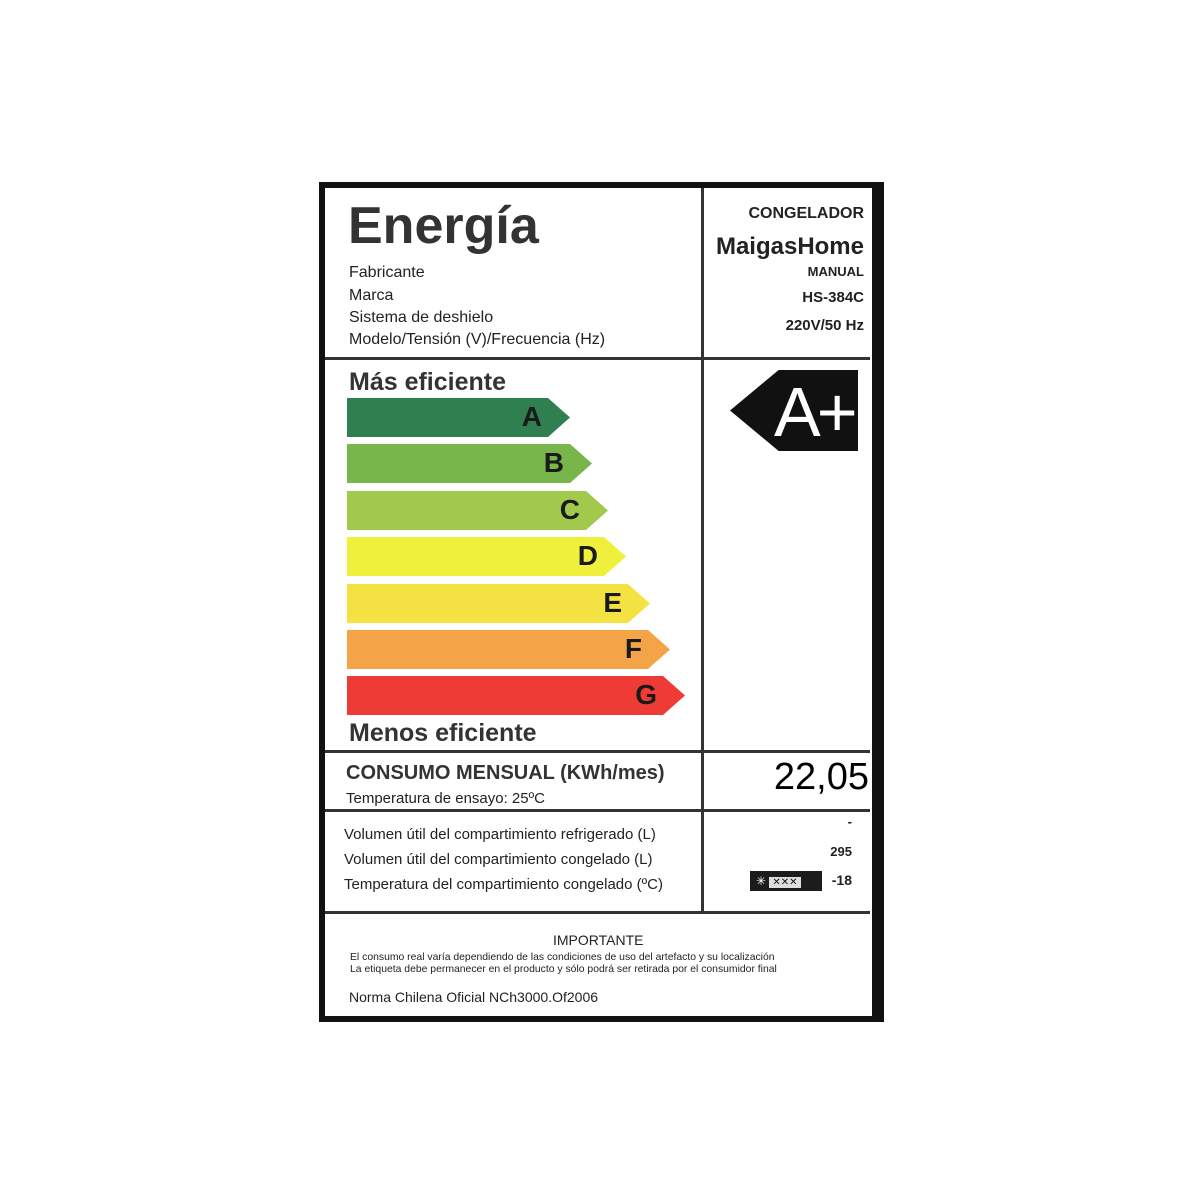  Describe the element at coordinates (841, 880) in the screenshot. I see `spec-value: -18` at that location.